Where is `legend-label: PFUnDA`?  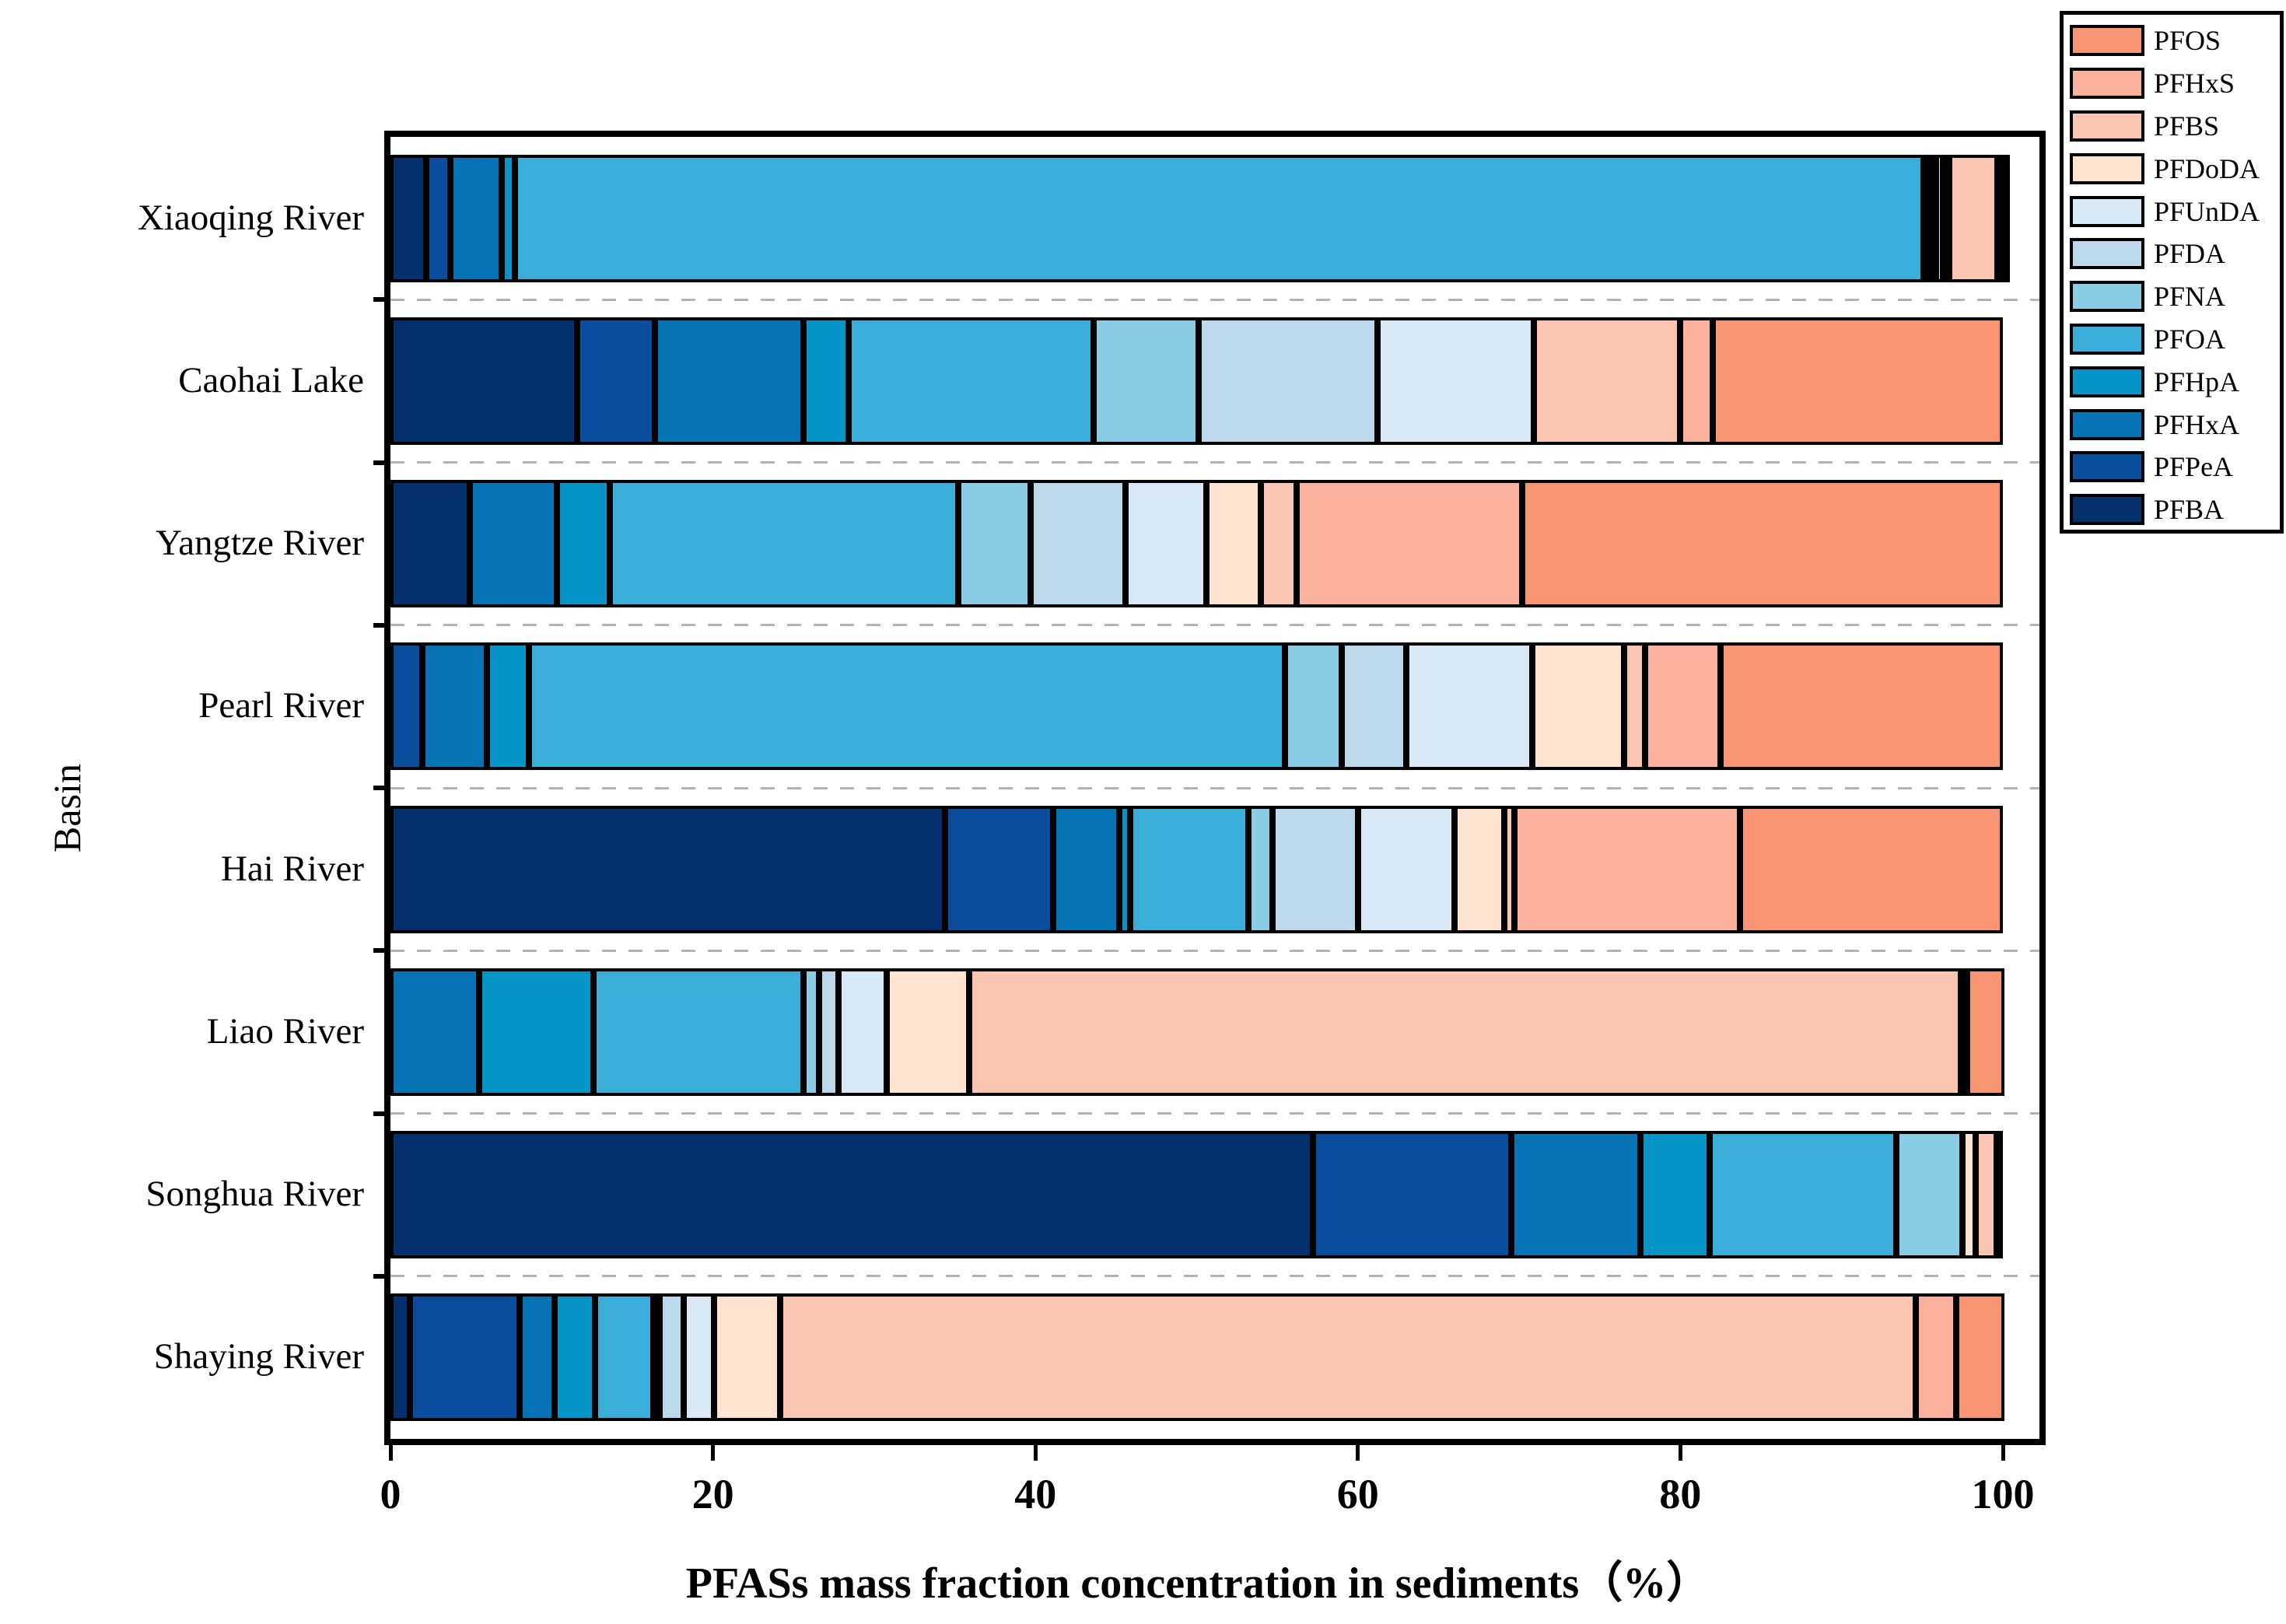
legend-label: PFUnDA is located at coordinates (2207, 211).